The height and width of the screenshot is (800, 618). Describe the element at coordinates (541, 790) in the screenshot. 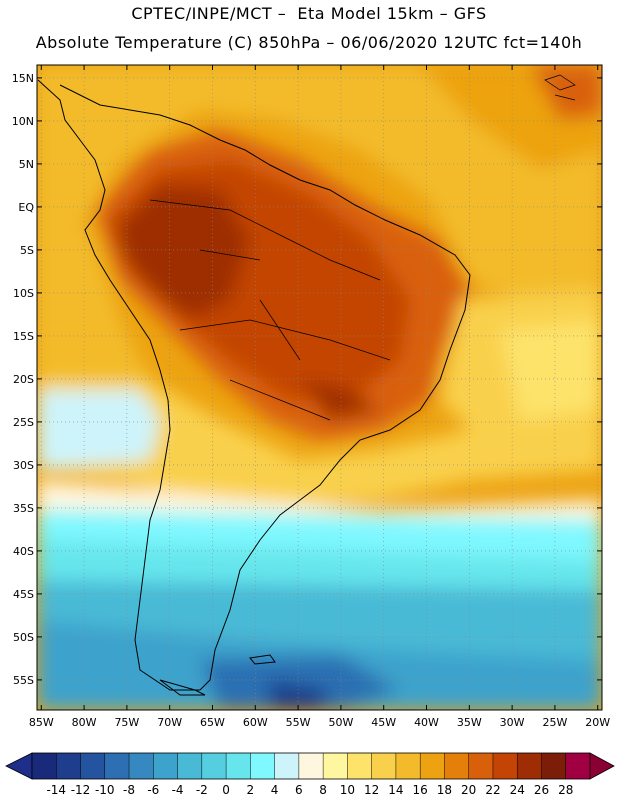

I see `colorbar-level-label: 26` at that location.